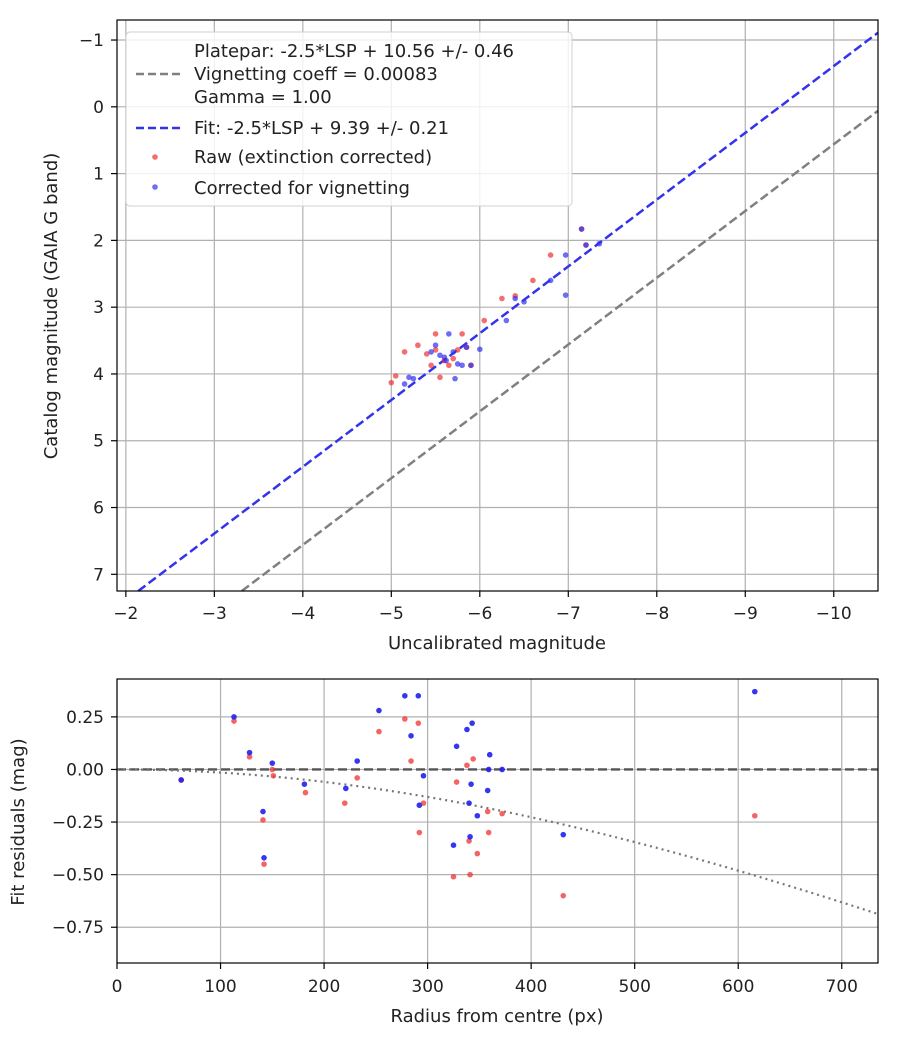  I want to click on residuals-y-tick-label: −0.75, so click(78, 928).